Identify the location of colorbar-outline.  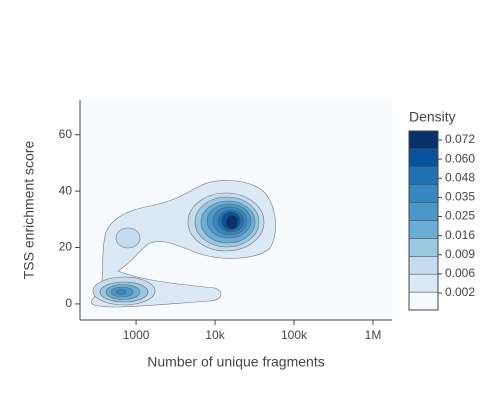
(423, 220).